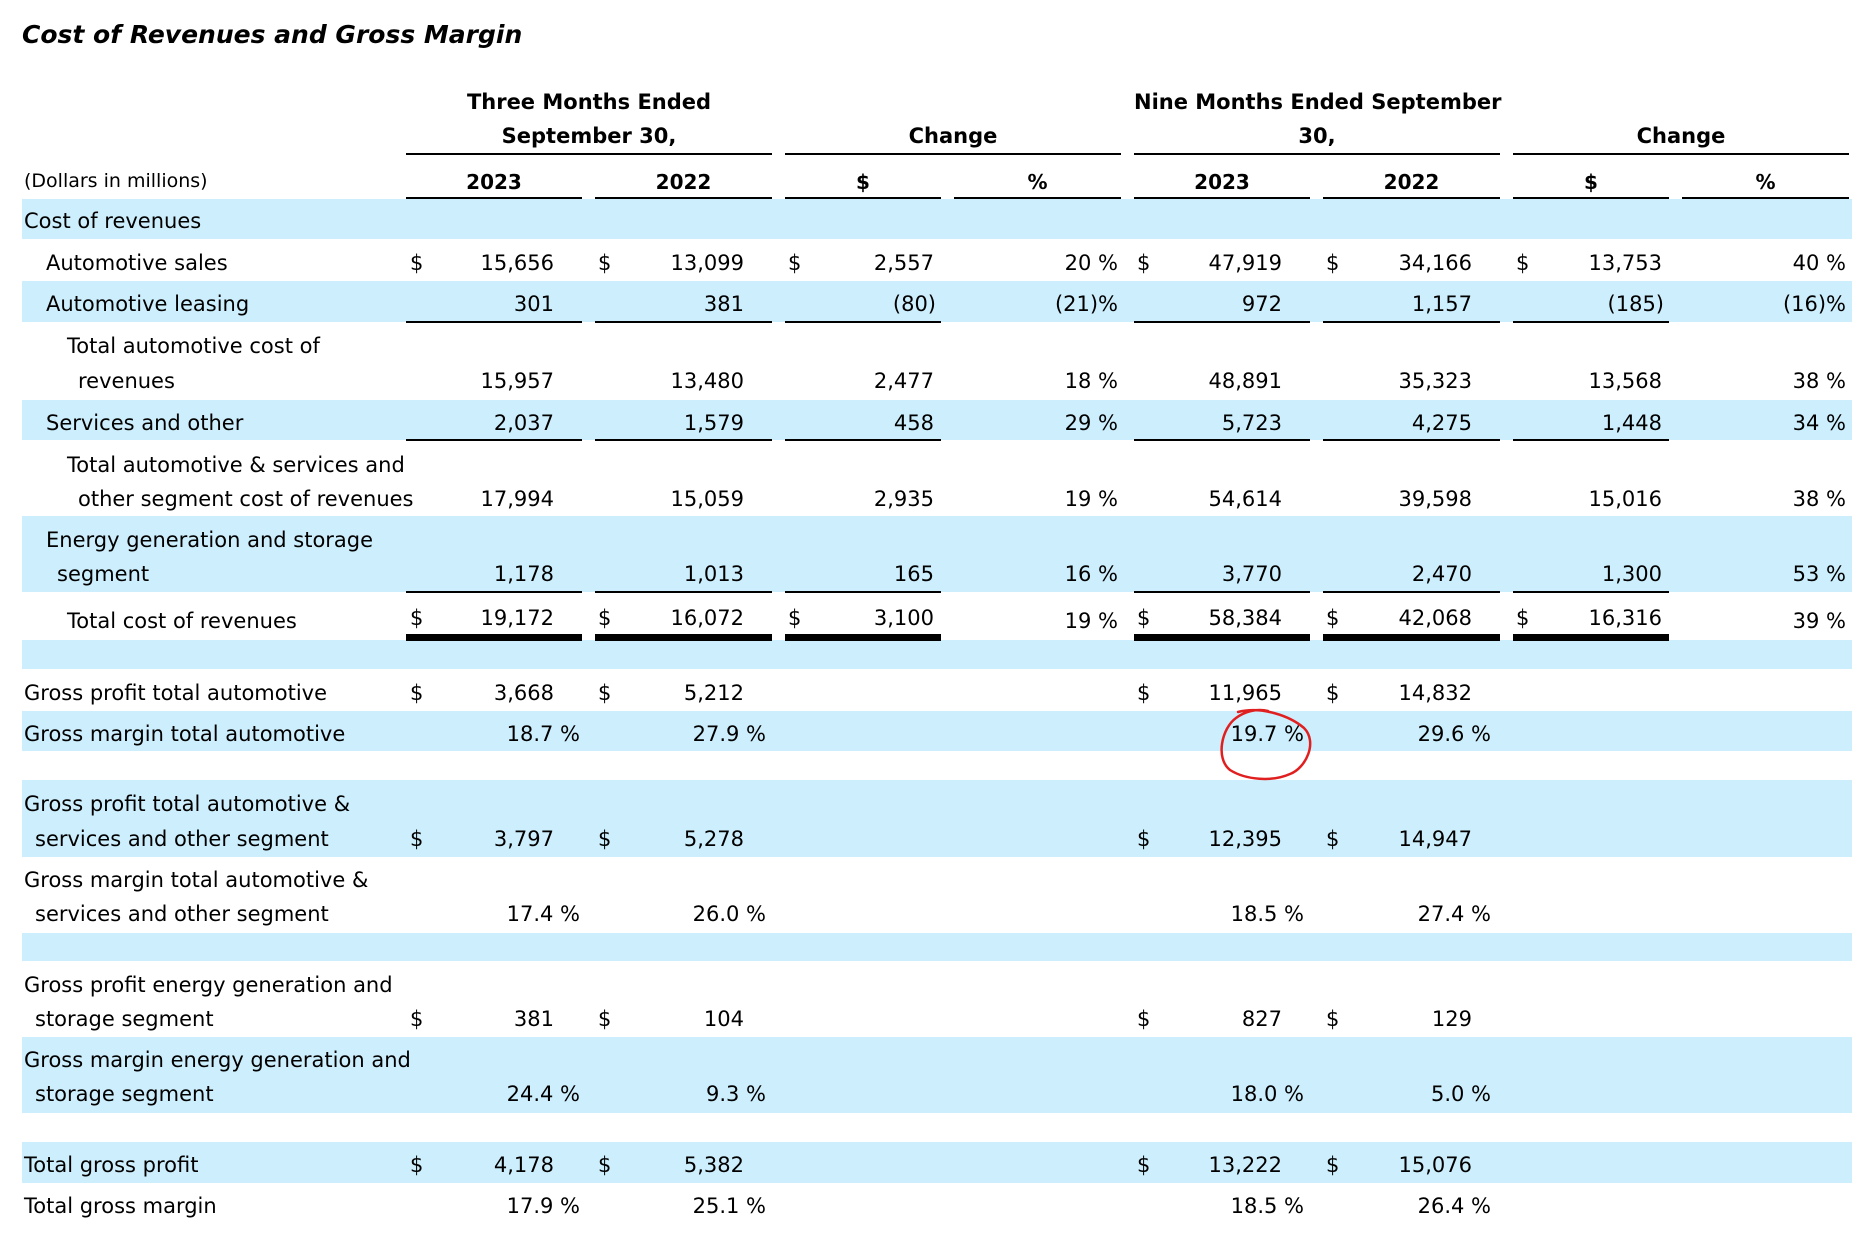 The image size is (1866, 1246). I want to click on cell-value: 14,947, so click(1435, 839).